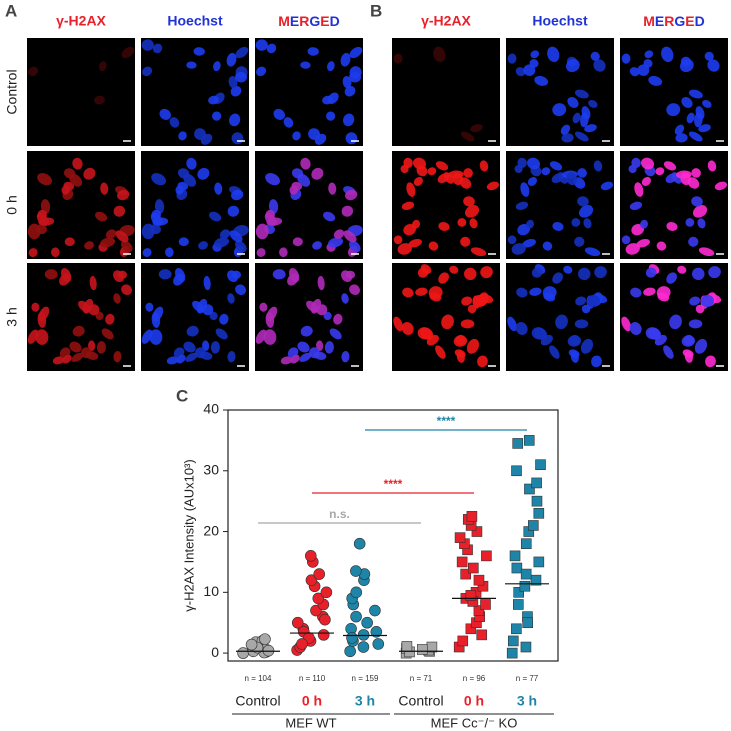 Image resolution: width=731 pixels, height=731 pixels. What do you see at coordinates (446, 421) in the screenshot?
I see `significance-label: ****` at bounding box center [446, 421].